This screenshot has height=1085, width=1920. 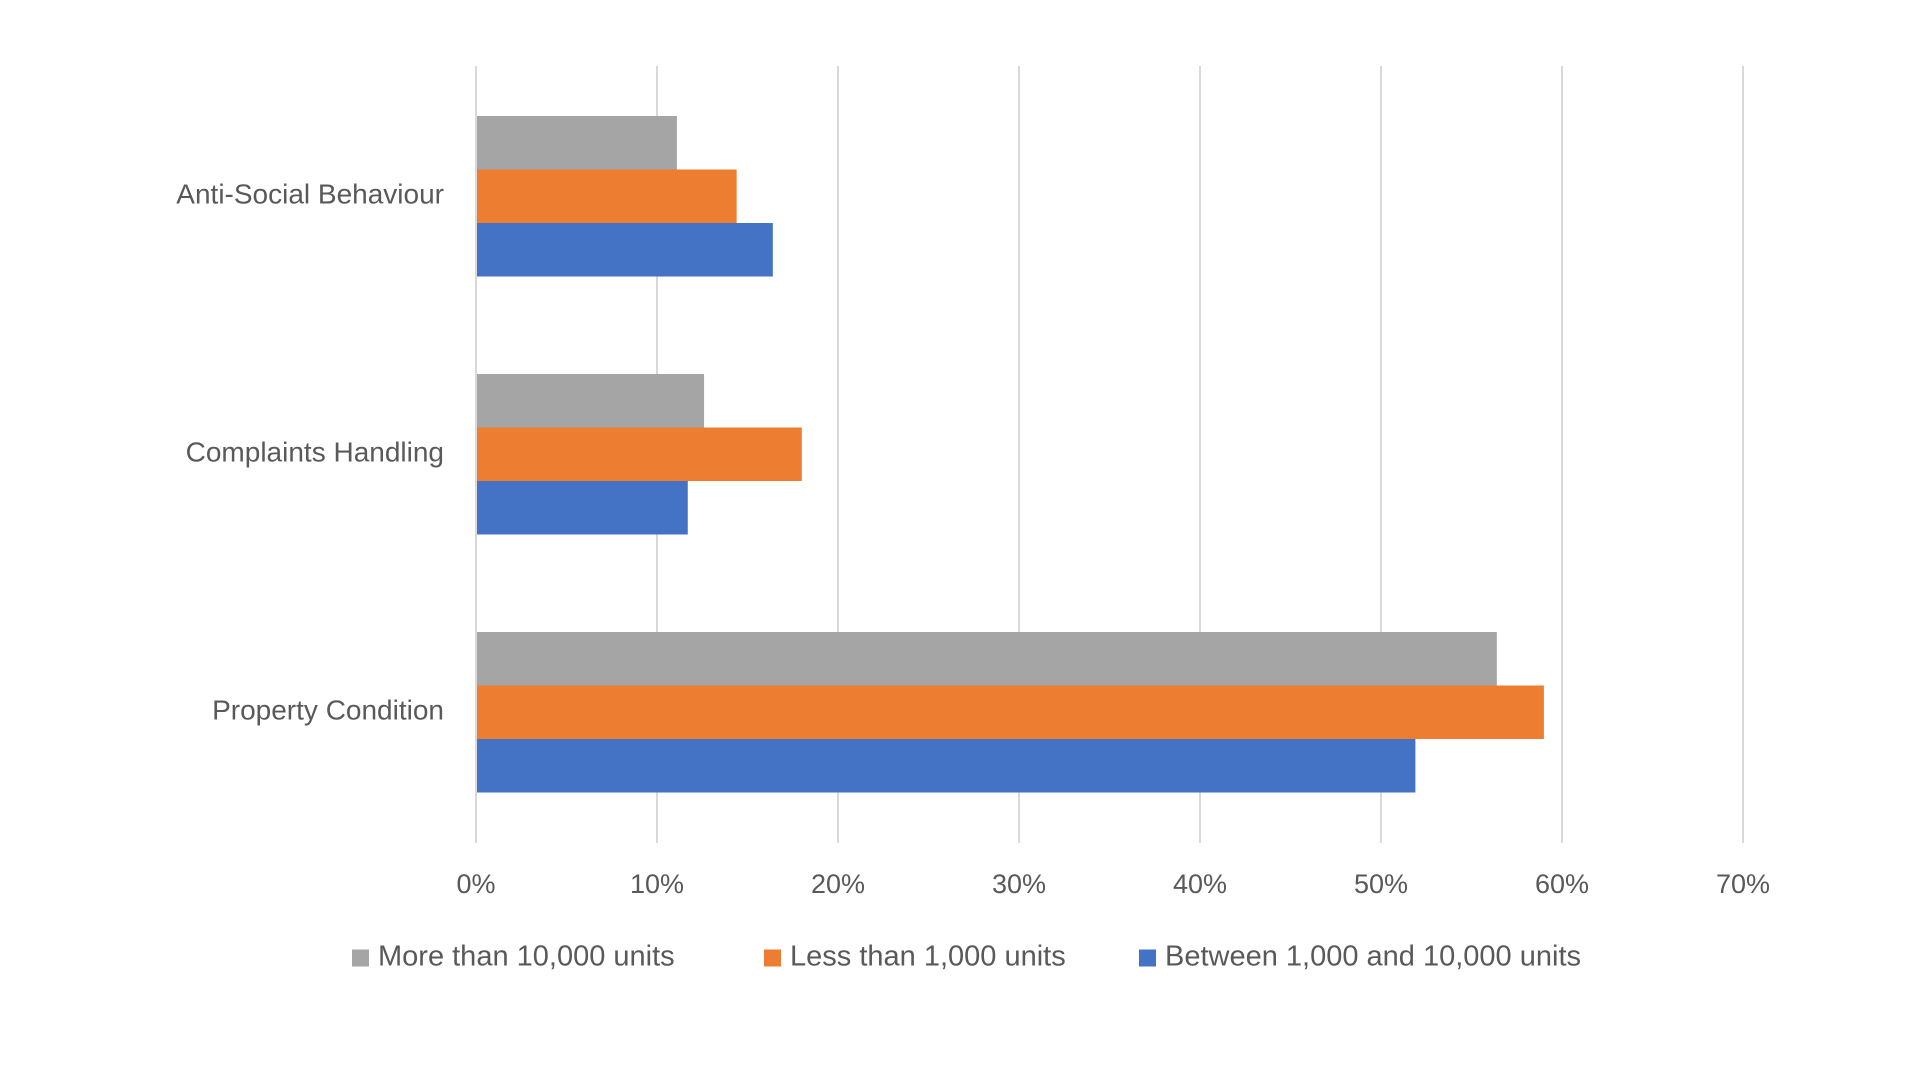 What do you see at coordinates (526, 957) in the screenshot?
I see `legend-label: More than 10,000 units` at bounding box center [526, 957].